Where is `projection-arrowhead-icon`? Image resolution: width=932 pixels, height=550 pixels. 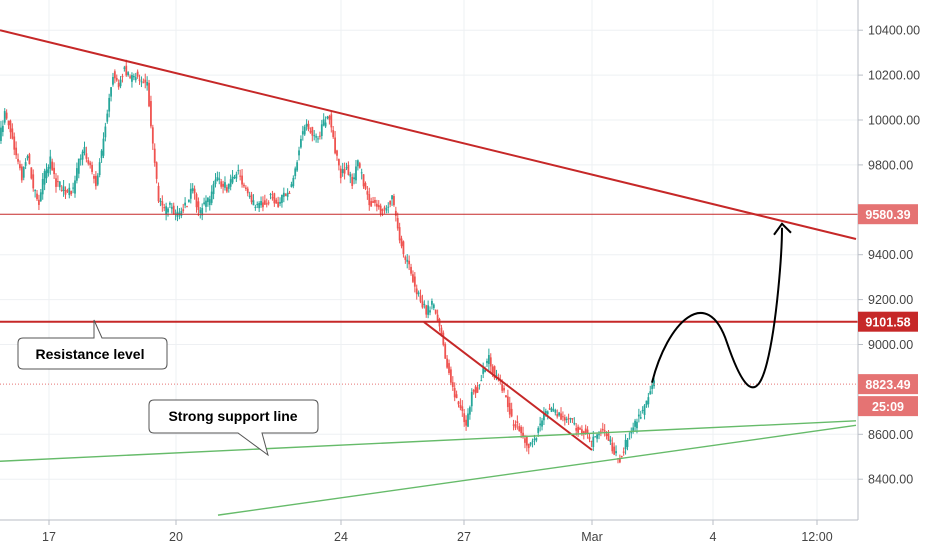 projection-arrowhead-icon is located at coordinates (782, 229).